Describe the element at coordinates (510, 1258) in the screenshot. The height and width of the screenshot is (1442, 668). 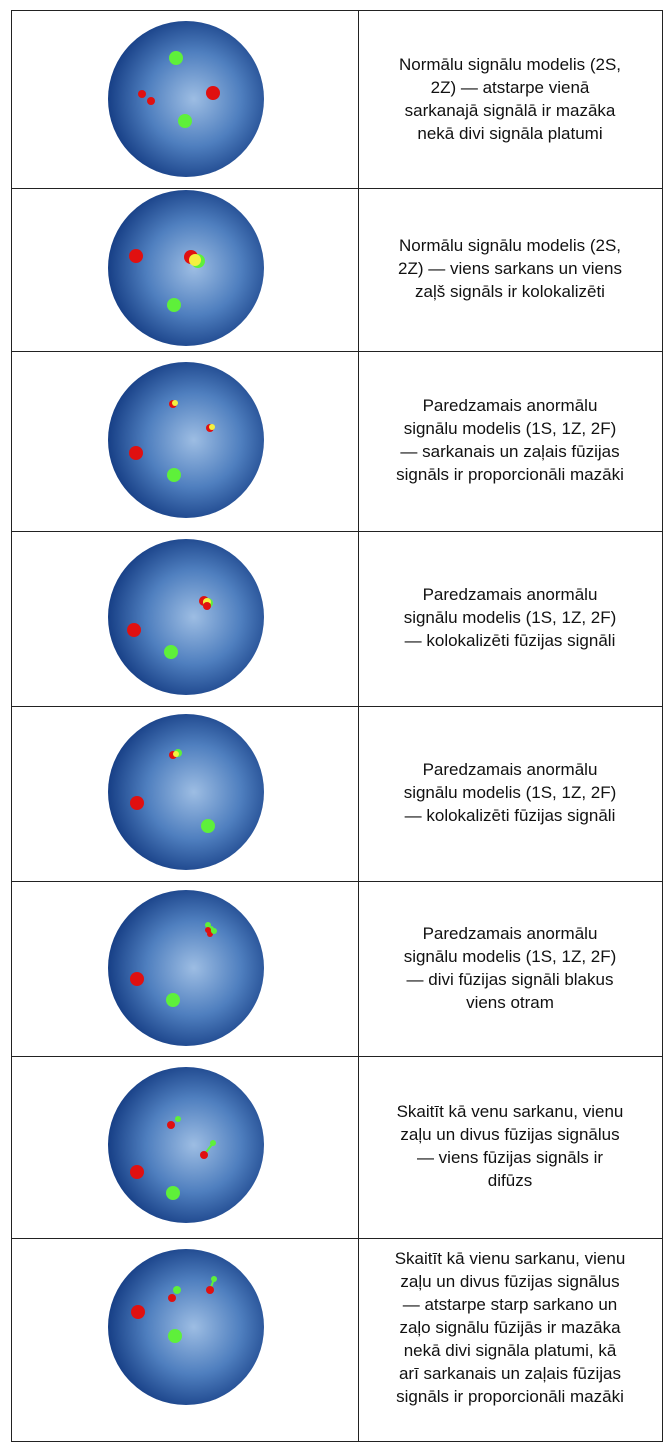
I see `description-line: Skaitīt kā vienu sarkanu, vienu` at that location.